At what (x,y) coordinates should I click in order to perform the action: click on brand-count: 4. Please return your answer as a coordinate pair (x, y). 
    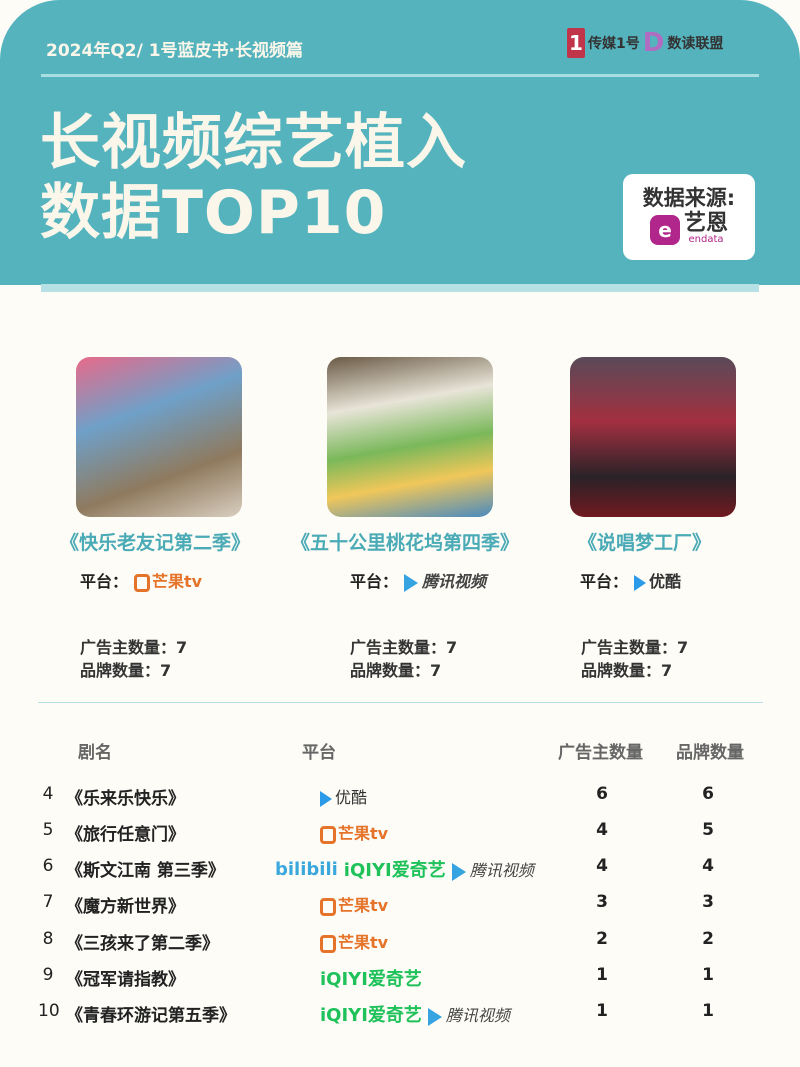
    Looking at the image, I should click on (708, 866).